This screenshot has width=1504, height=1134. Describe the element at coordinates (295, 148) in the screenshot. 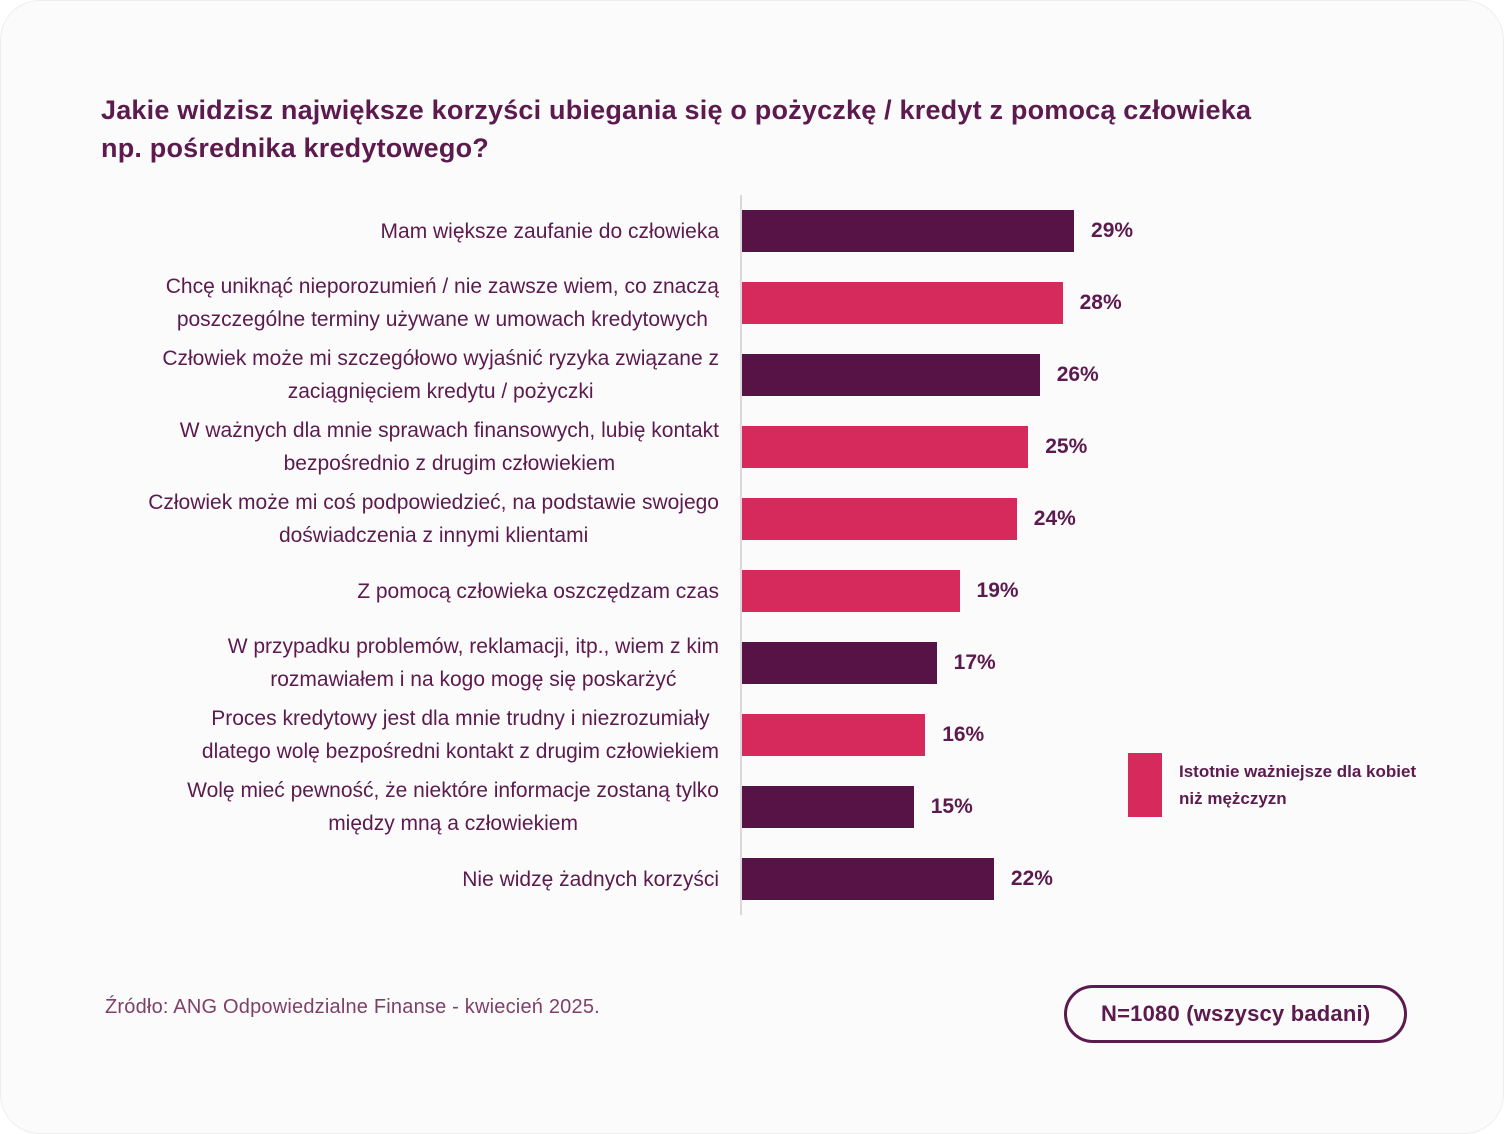

I see `chart-title-line2: np. pośrednika kredytowego?` at that location.